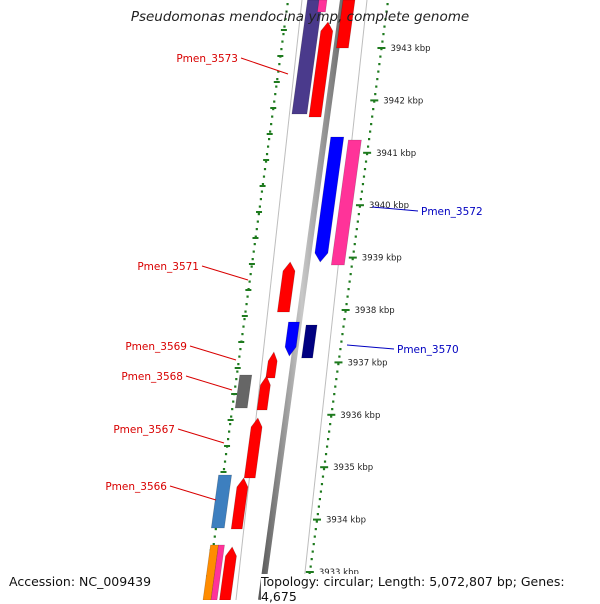 The width and height of the screenshot is (600, 604). Describe the element at coordinates (403, 101) in the screenshot. I see `scale-tick-label: 3942 kbp` at that location.